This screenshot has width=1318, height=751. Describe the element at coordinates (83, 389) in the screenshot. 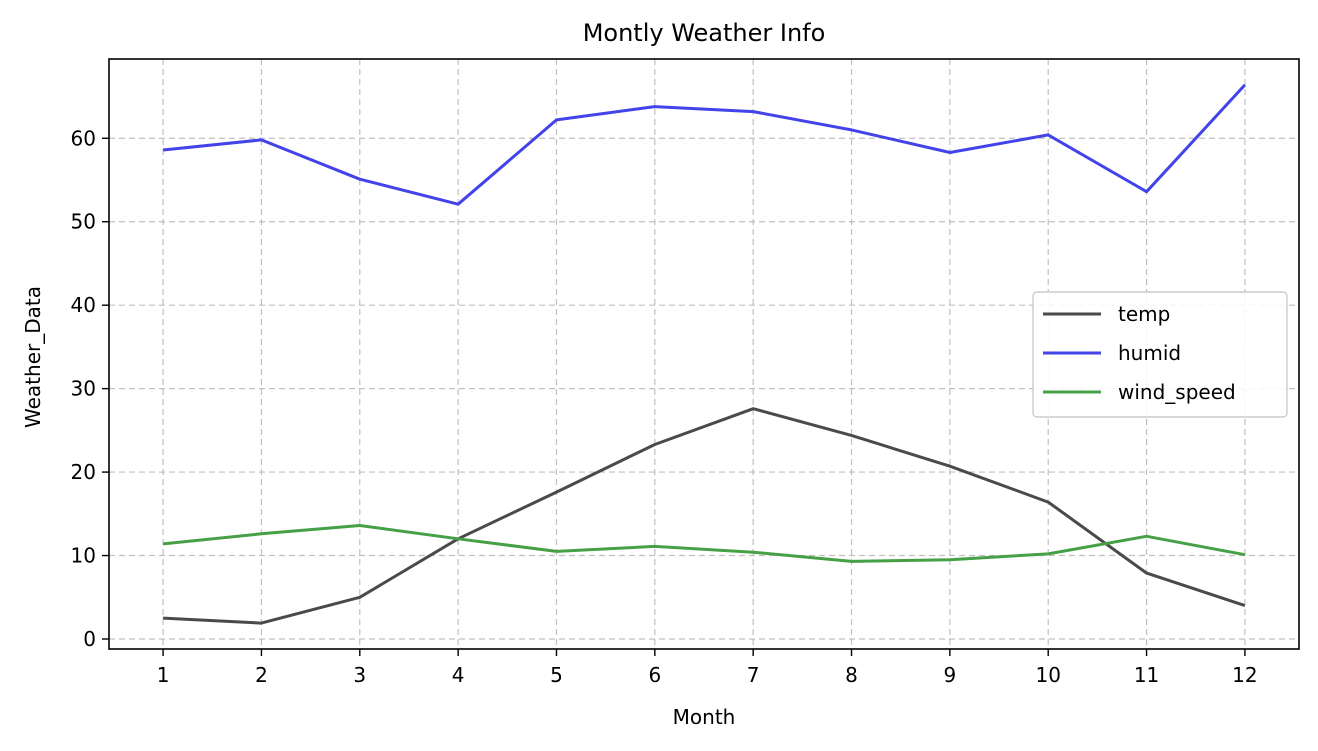

I see `y-tick-label: 30` at that location.